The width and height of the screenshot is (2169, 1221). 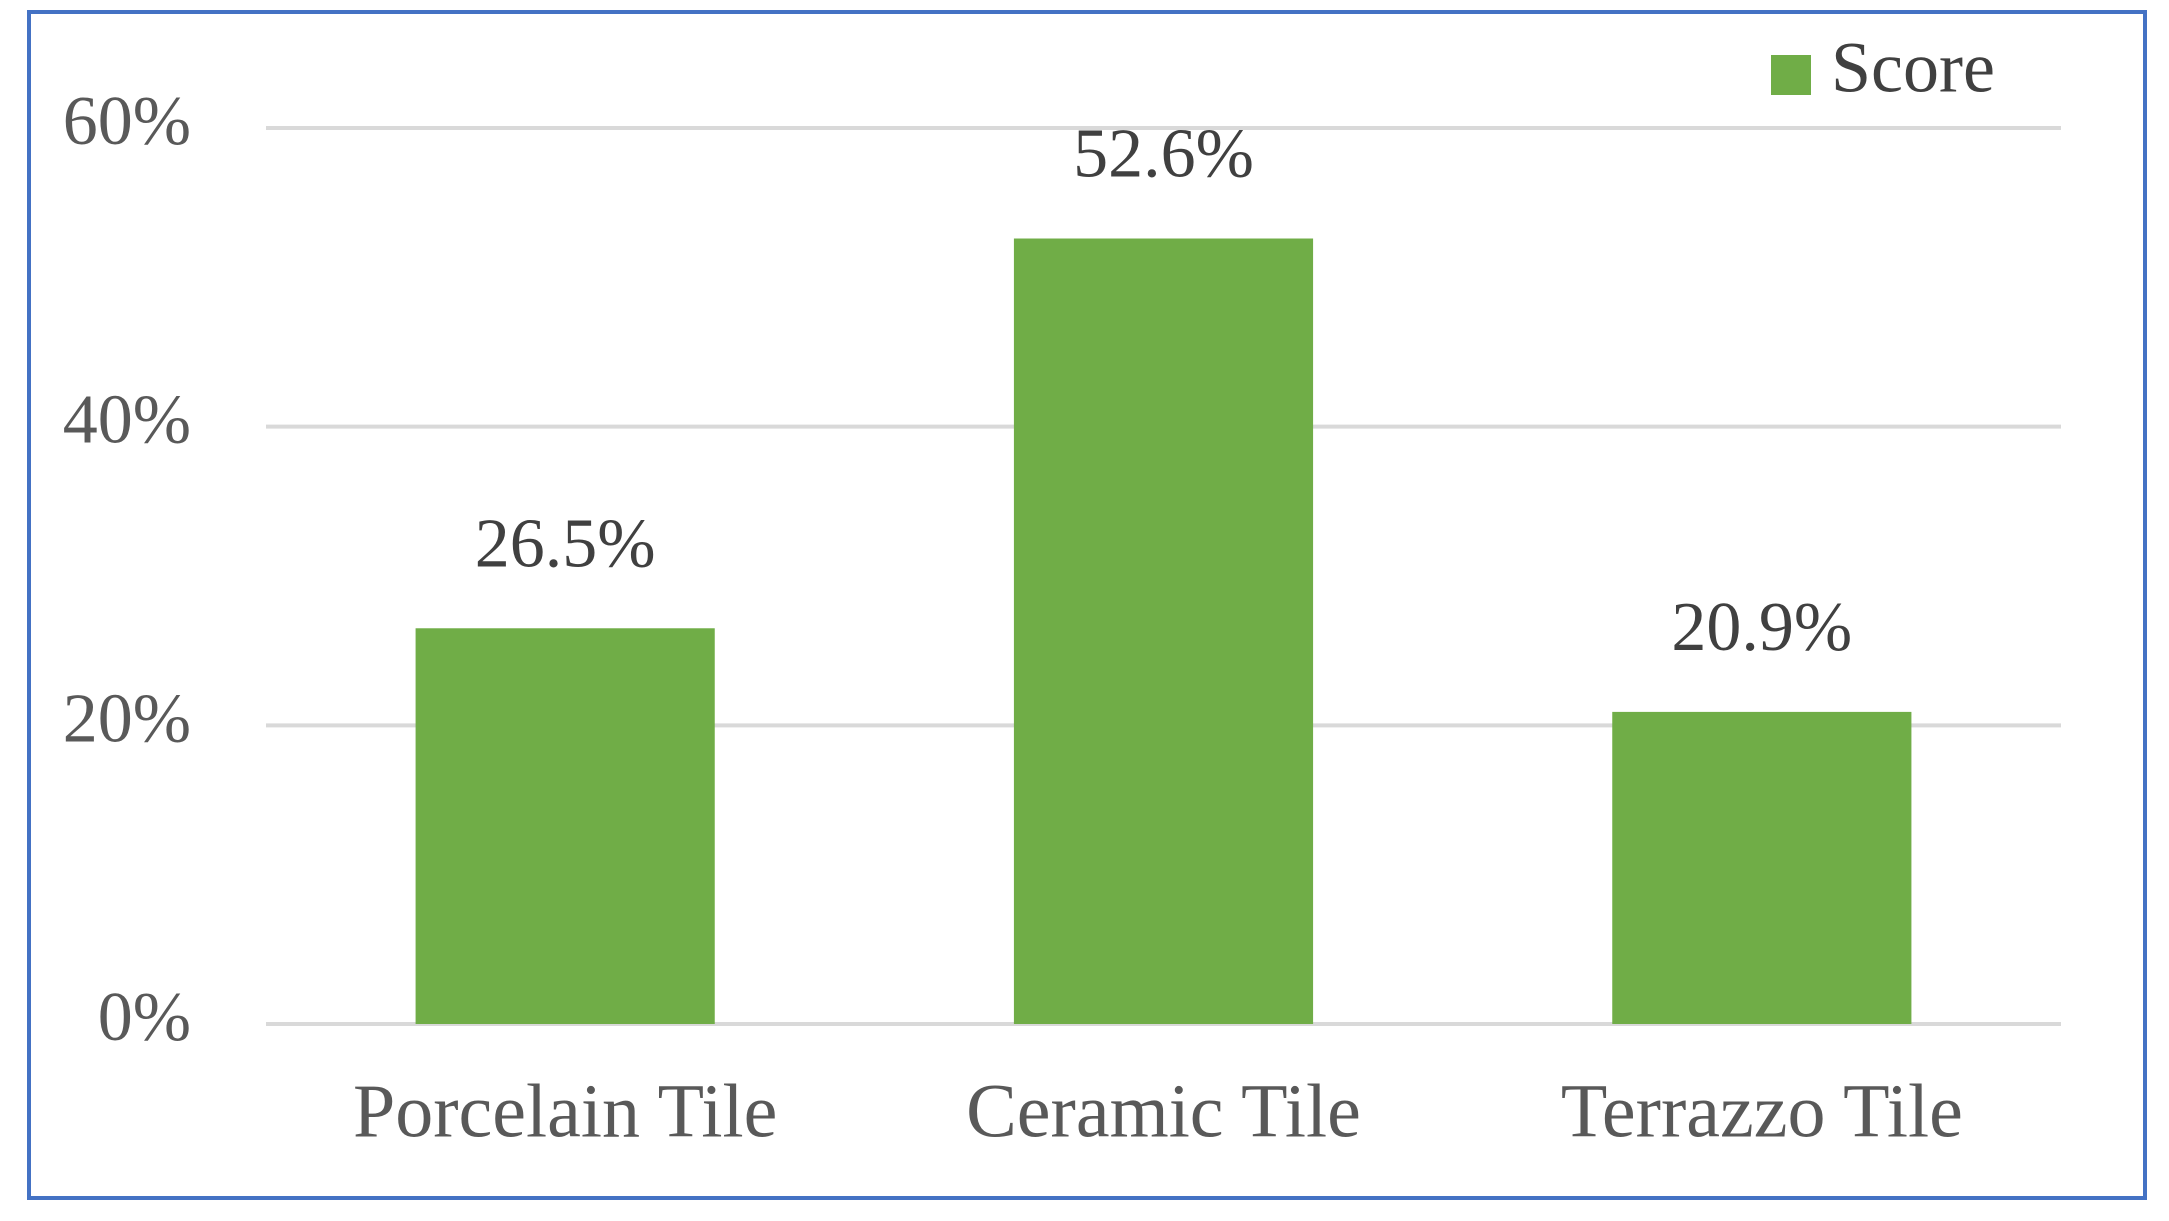 What do you see at coordinates (1761, 627) in the screenshot?
I see `value-label: 20.9%` at bounding box center [1761, 627].